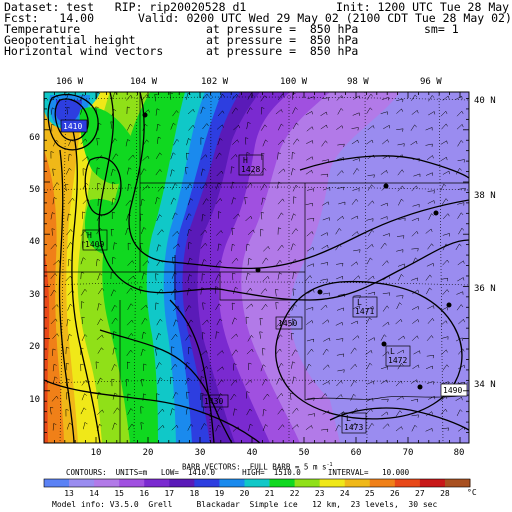 Image resolution: width=512 pixels, height=512 pixels. I want to click on lat-label: 36 N, so click(485, 289).